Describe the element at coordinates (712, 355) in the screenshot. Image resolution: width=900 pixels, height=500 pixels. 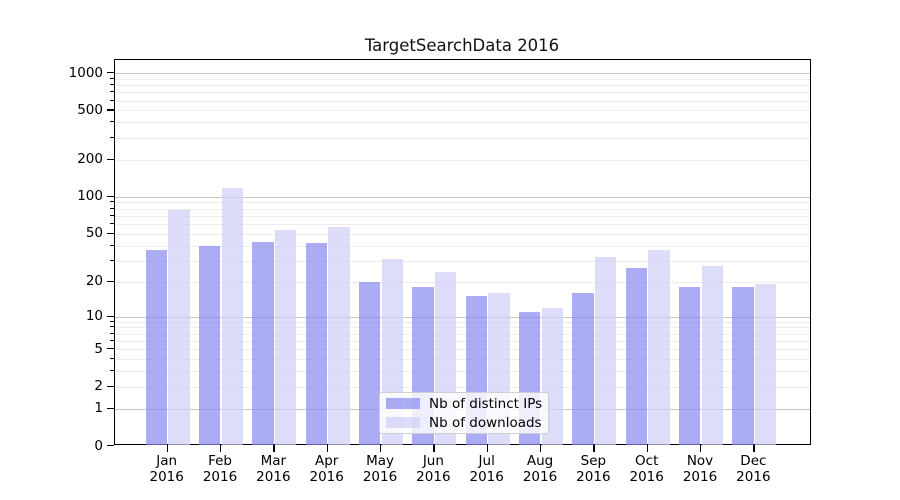
I see `bar-downloads-nov` at that location.